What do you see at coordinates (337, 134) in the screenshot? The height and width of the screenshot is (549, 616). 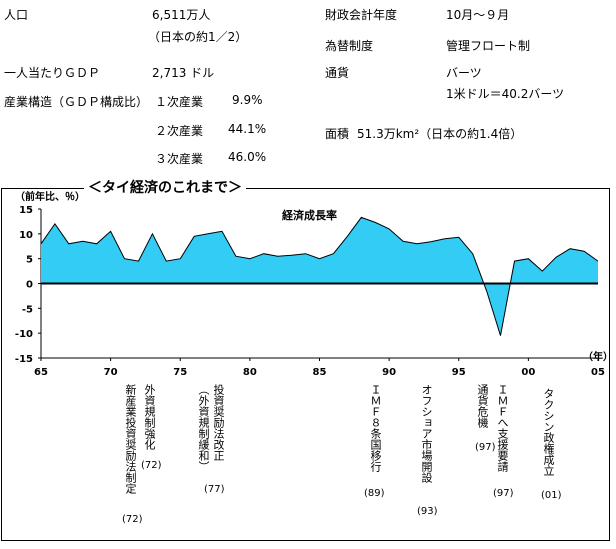 I see `area-label: 面積` at bounding box center [337, 134].